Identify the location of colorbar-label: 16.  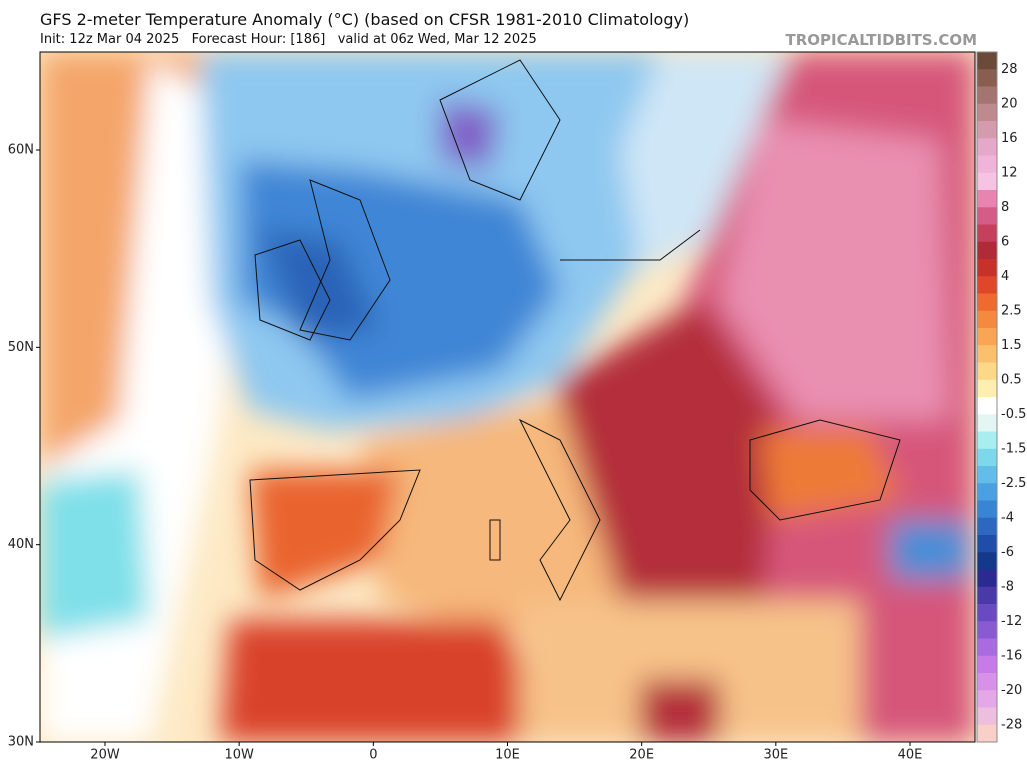
(1009, 138).